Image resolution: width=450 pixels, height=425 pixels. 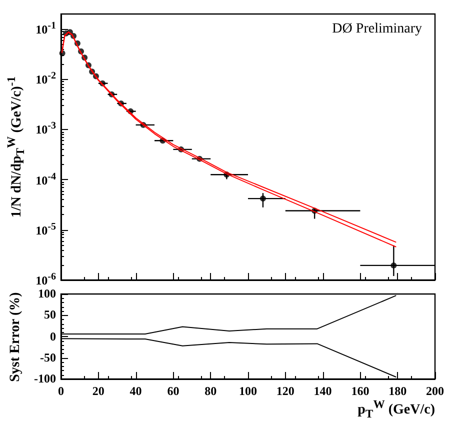 I want to click on y-axis-title: Syst Error (%), so click(x=16, y=337).